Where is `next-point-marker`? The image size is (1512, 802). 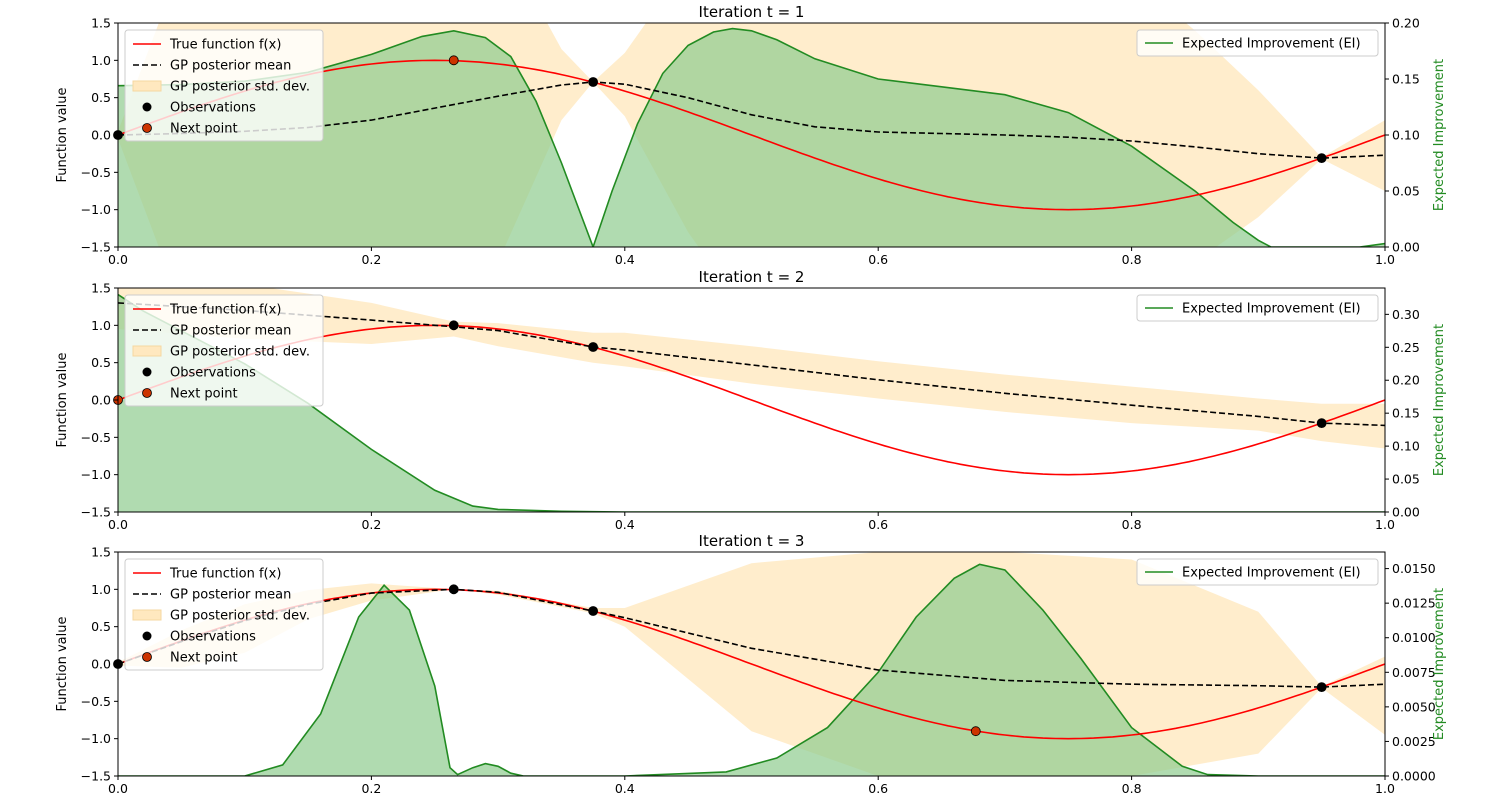 next-point-marker is located at coordinates (453, 60).